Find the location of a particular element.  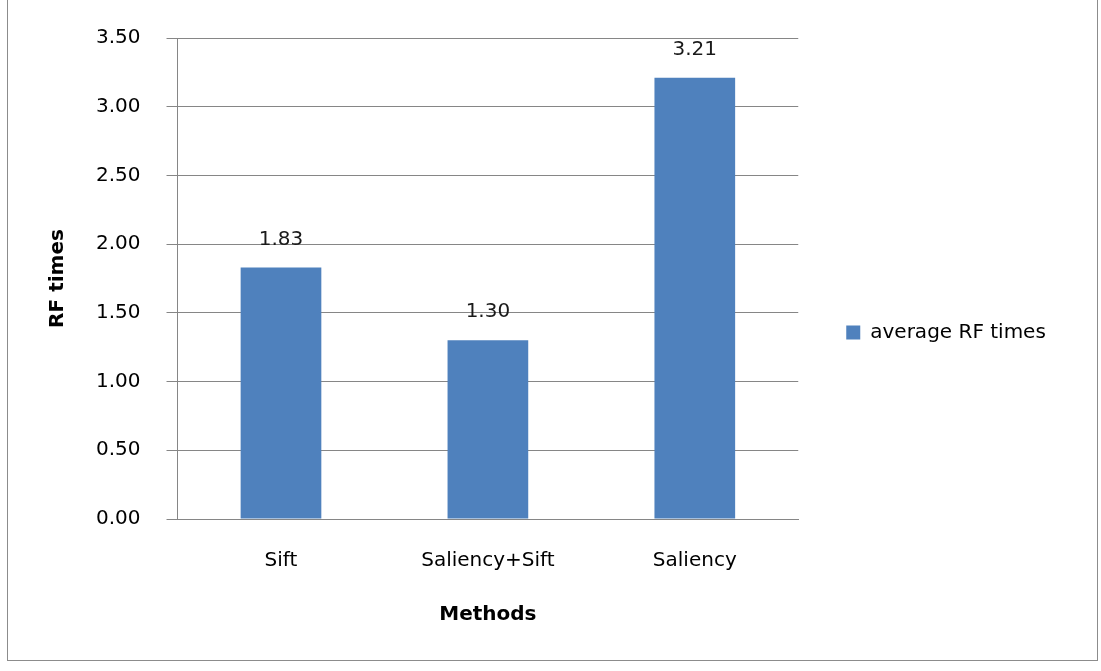

y-tick-label: 1.00 is located at coordinates (118, 379).